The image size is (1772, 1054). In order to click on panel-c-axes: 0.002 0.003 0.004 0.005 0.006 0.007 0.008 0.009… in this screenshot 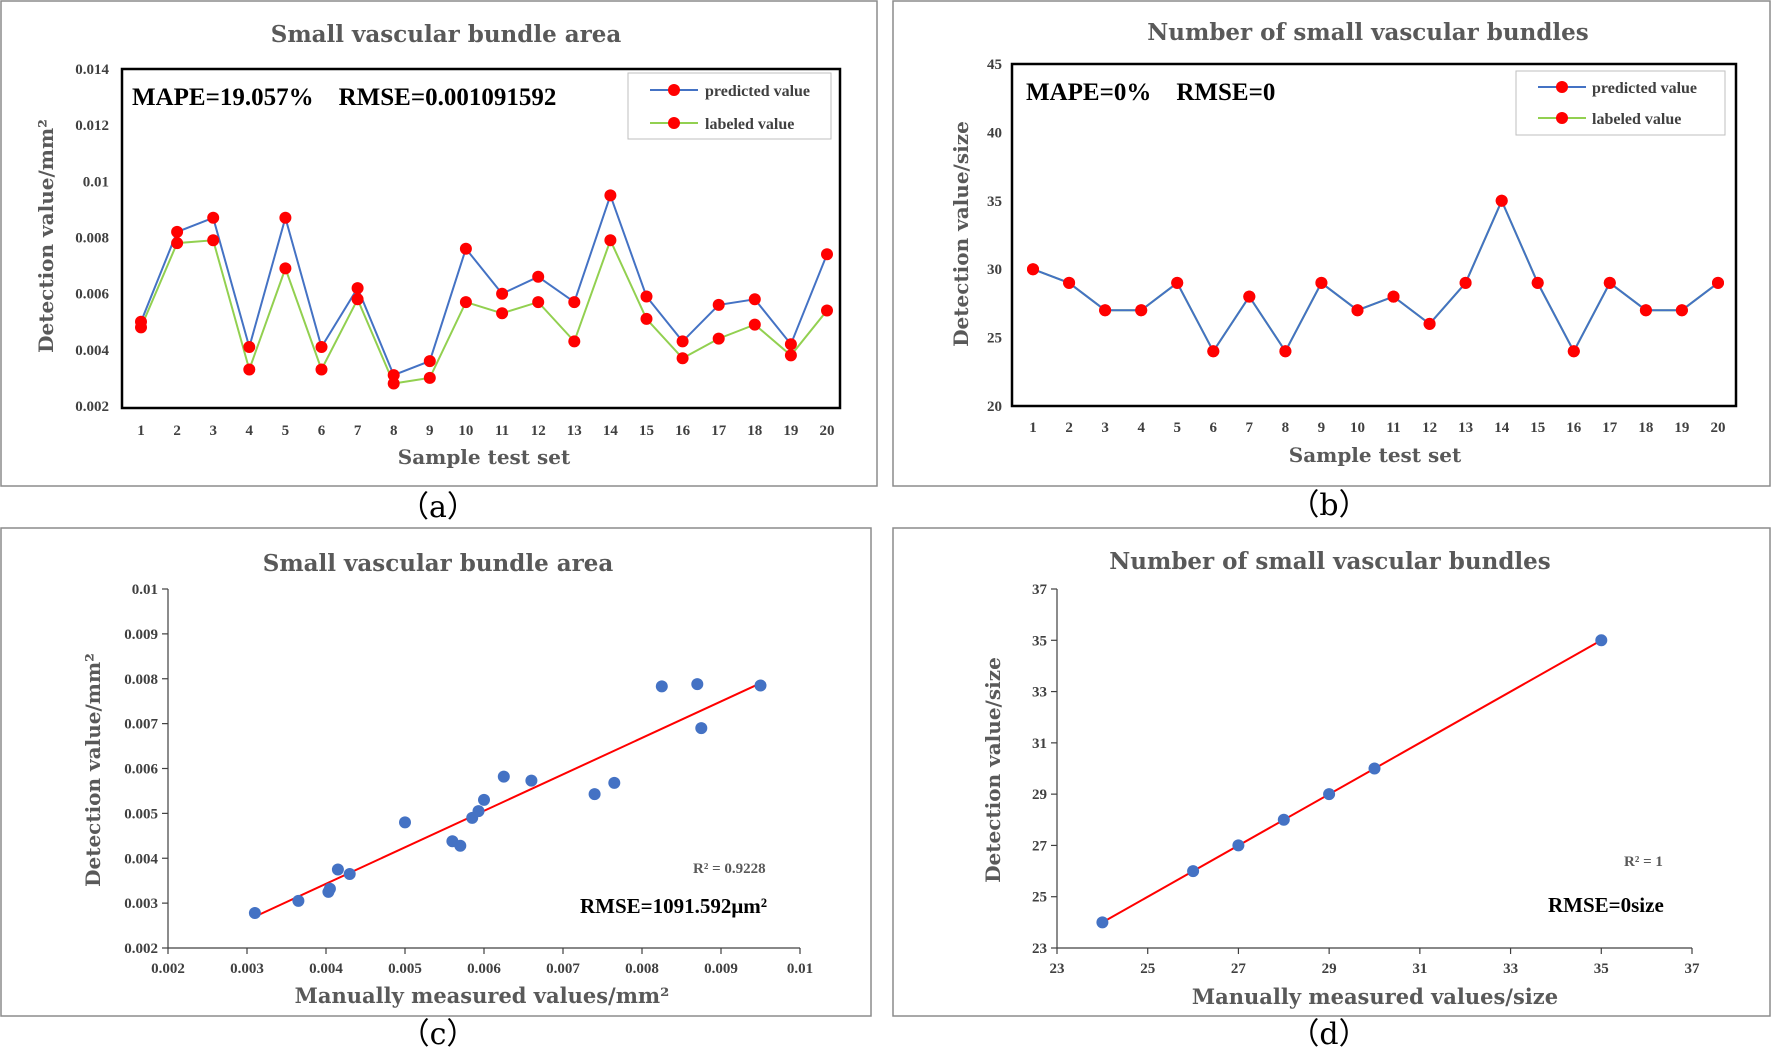, I will do `click(468, 779)`.